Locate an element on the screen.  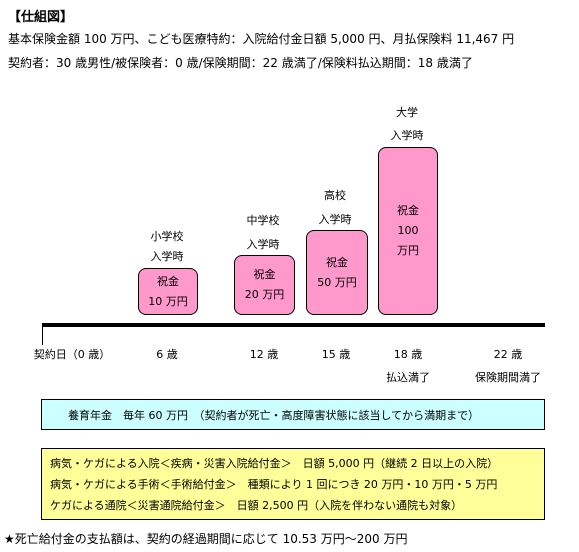
gift-box-junior-high: 祝金 20 万円 is located at coordinates (264, 285).